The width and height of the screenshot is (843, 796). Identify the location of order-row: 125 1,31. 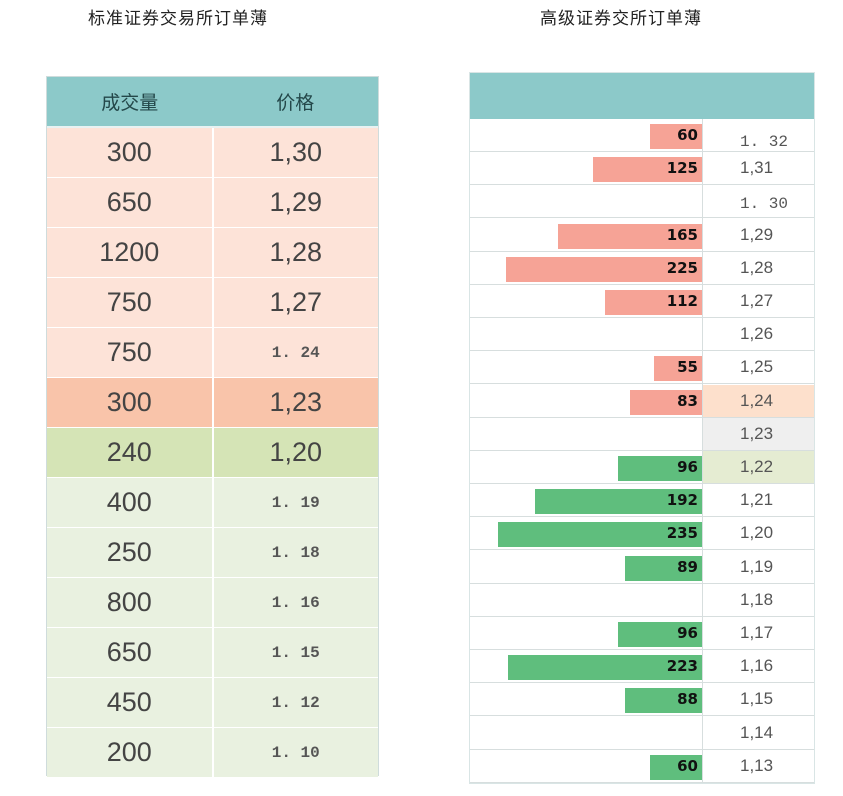
(642, 169).